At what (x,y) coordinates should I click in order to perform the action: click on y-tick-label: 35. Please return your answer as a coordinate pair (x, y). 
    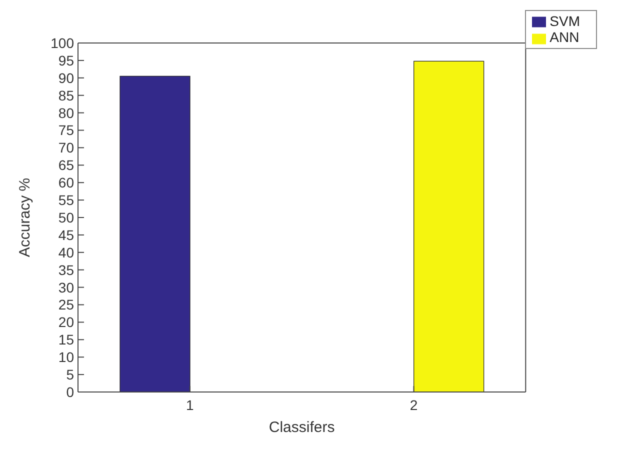
    Looking at the image, I should click on (66, 270).